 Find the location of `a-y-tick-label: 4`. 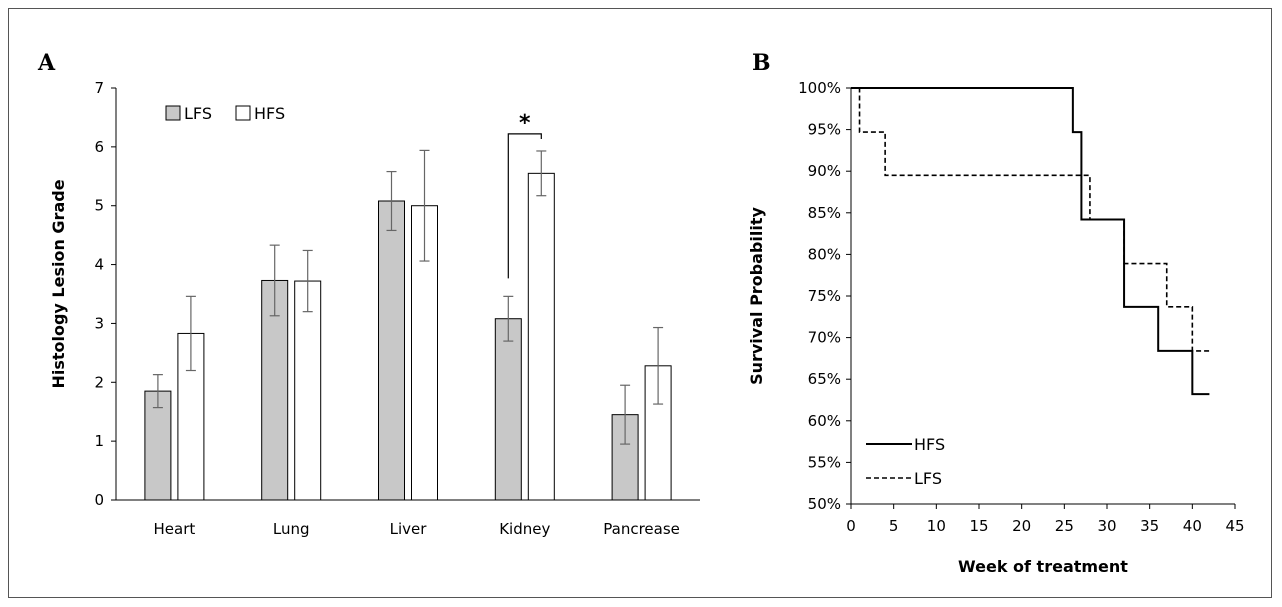

a-y-tick-label: 4 is located at coordinates (99, 265).